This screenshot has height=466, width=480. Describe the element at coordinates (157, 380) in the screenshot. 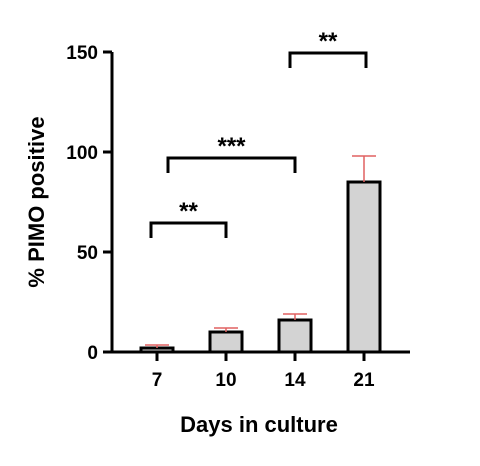

I see `x-tick-label-7: 7` at that location.